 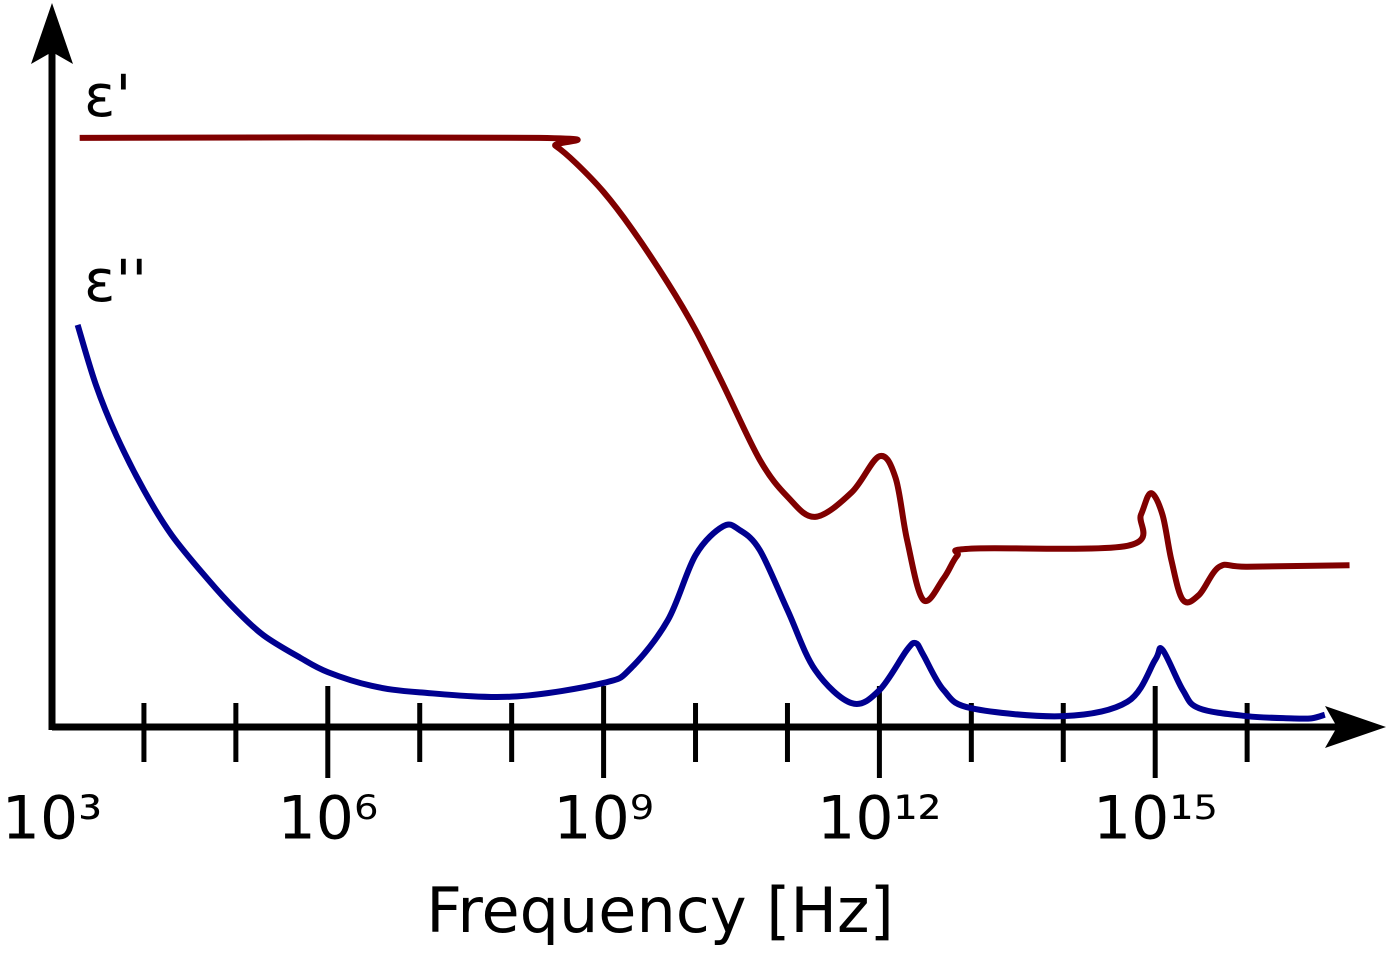 What do you see at coordinates (1355, 727) in the screenshot?
I see `x-axis-arrow` at bounding box center [1355, 727].